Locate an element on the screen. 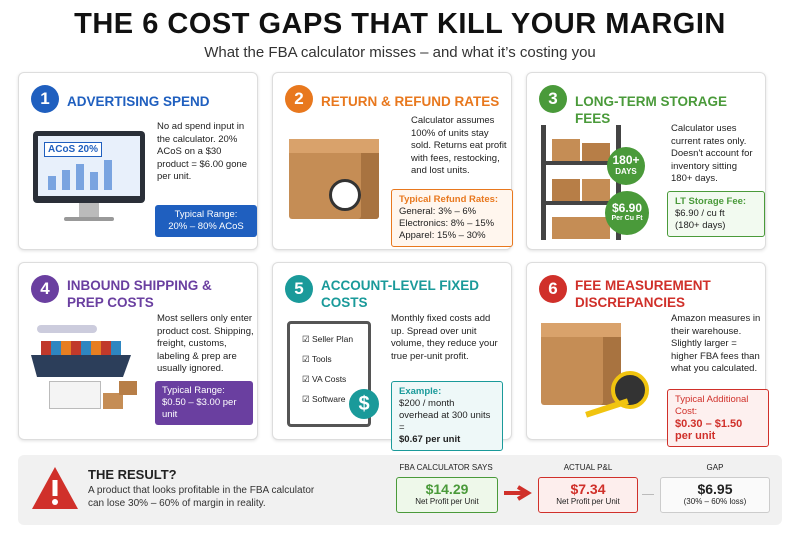  card-number: 3 is located at coordinates (553, 99).